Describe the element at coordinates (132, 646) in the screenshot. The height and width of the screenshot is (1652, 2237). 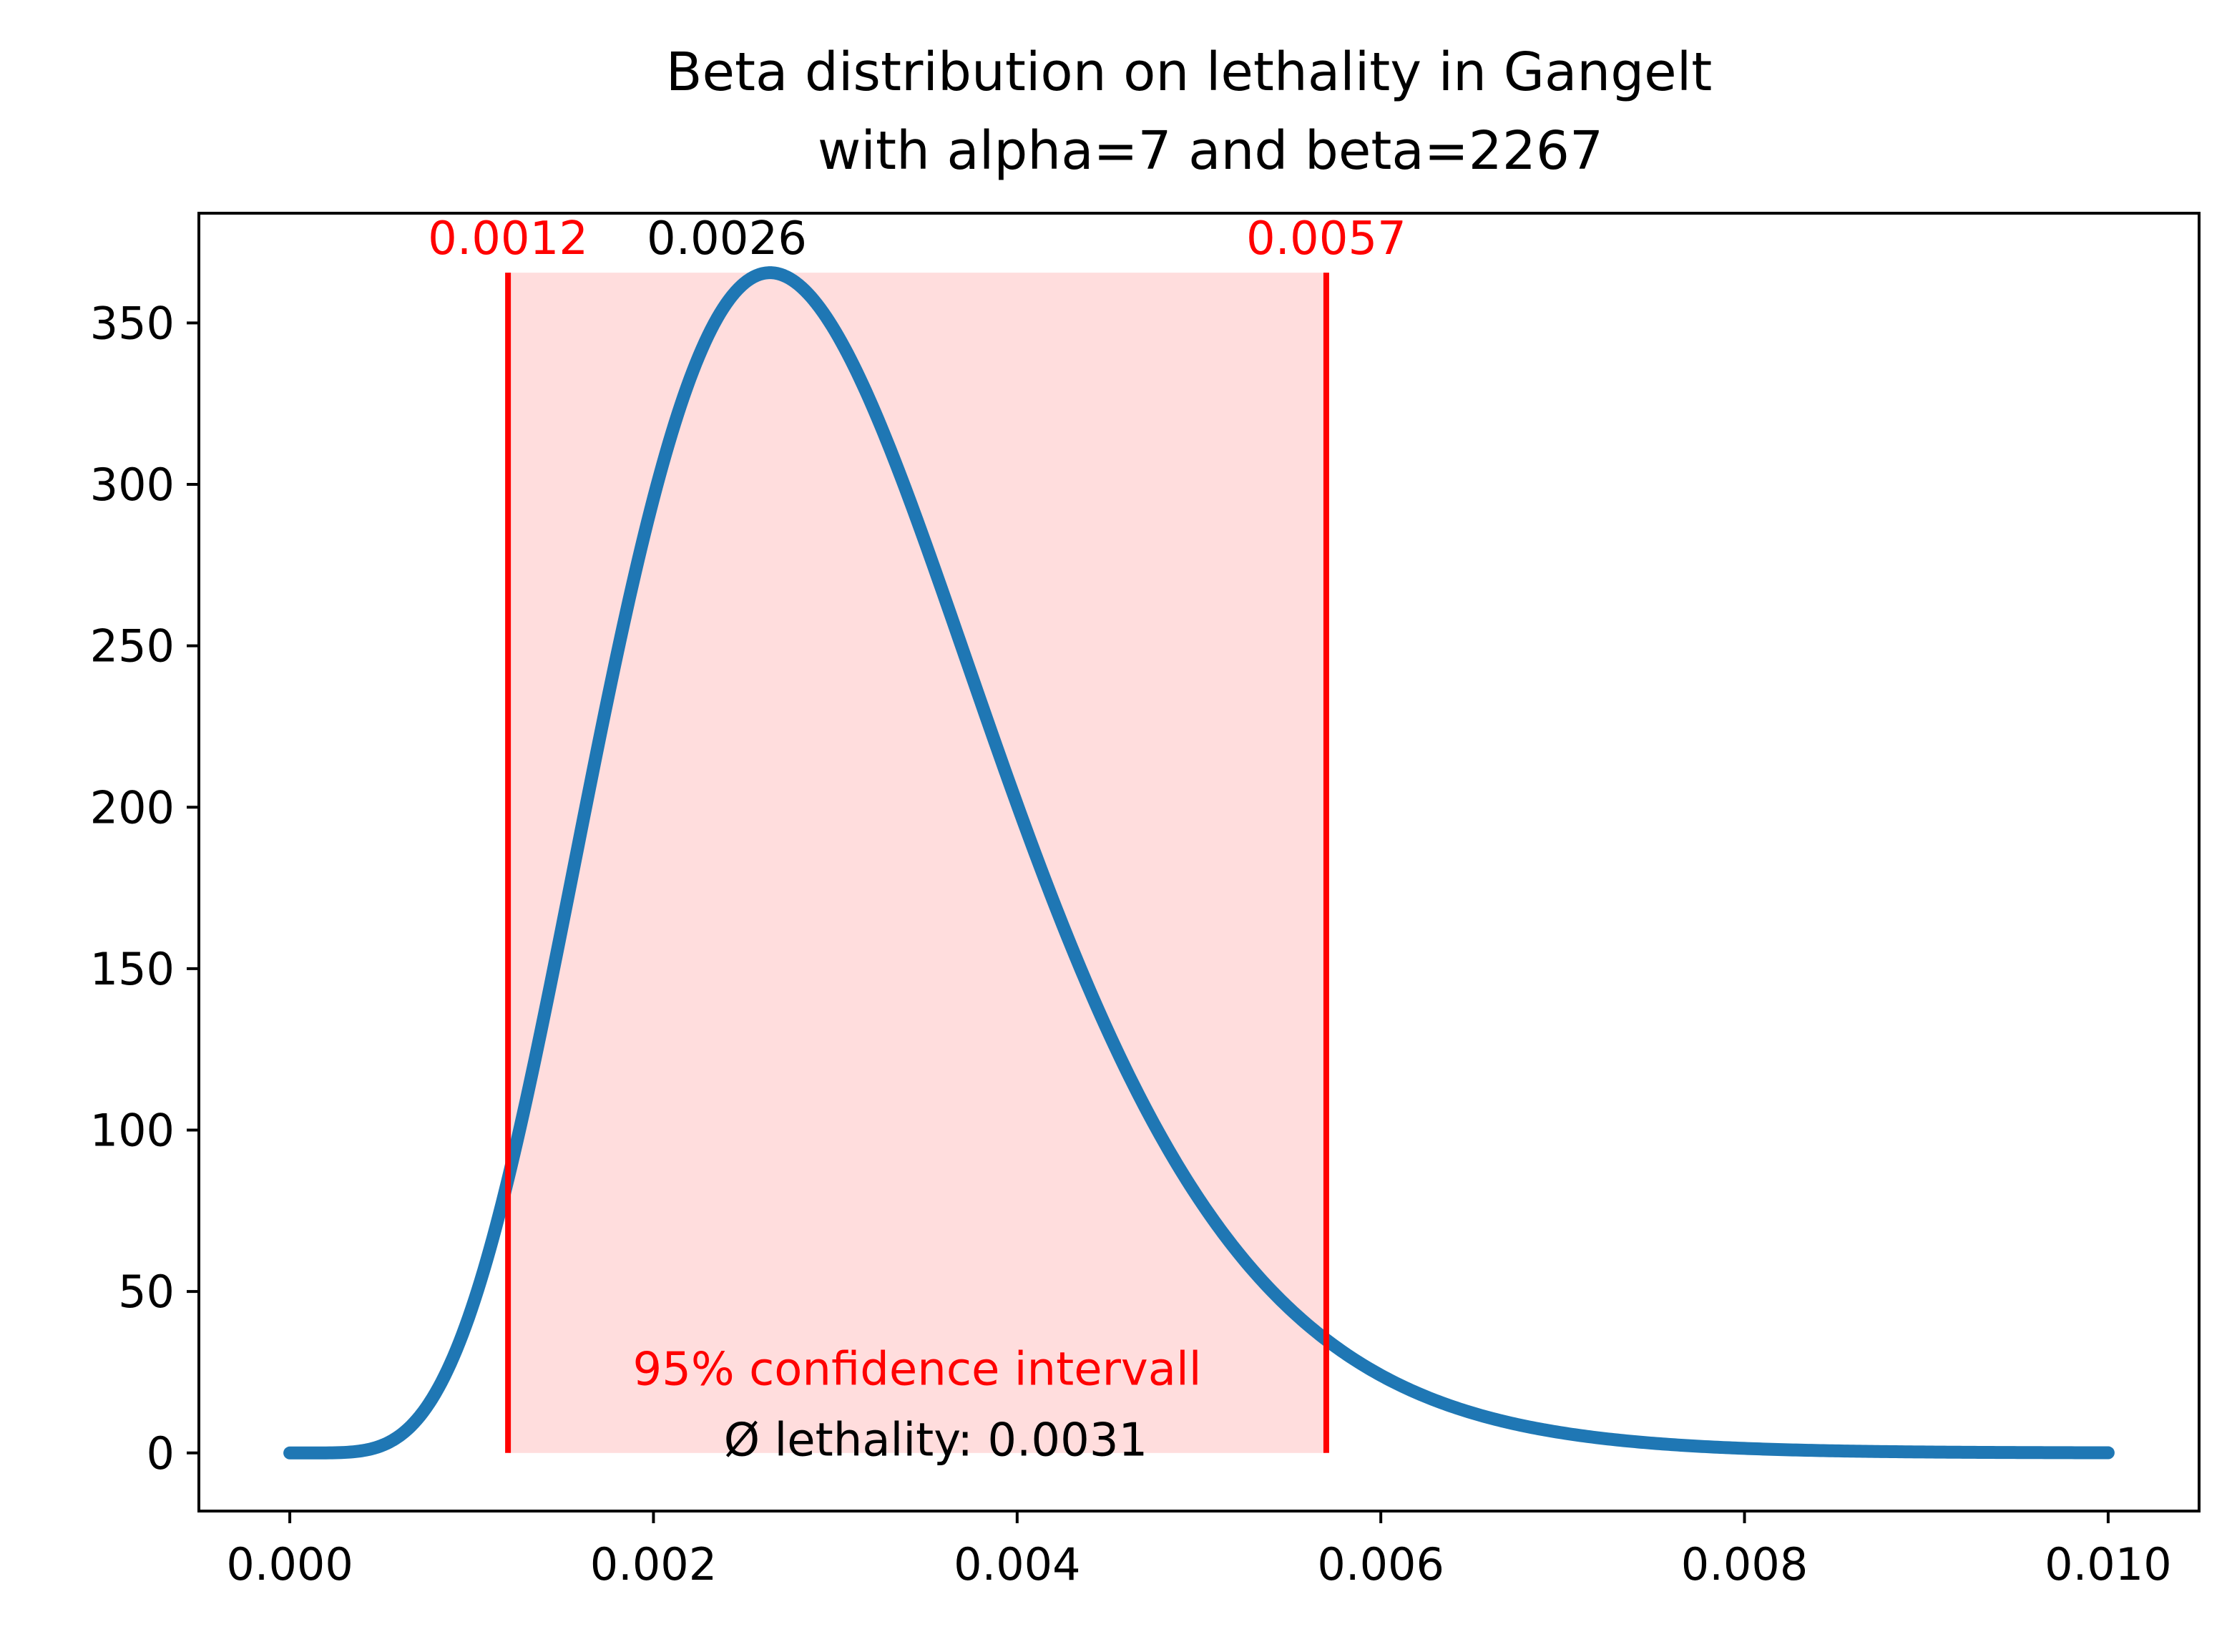
I see `y-tick-label: 250` at that location.